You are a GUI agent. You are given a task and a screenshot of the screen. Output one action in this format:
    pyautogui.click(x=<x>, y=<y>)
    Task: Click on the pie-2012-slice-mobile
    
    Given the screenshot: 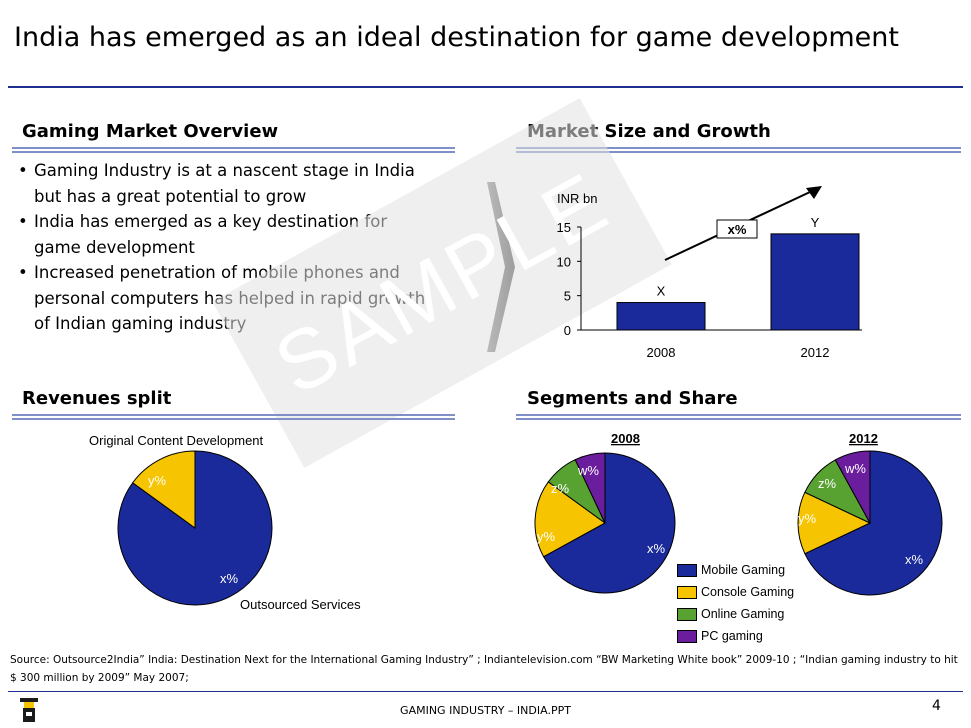 What is the action you would take?
    pyautogui.click(x=873, y=523)
    